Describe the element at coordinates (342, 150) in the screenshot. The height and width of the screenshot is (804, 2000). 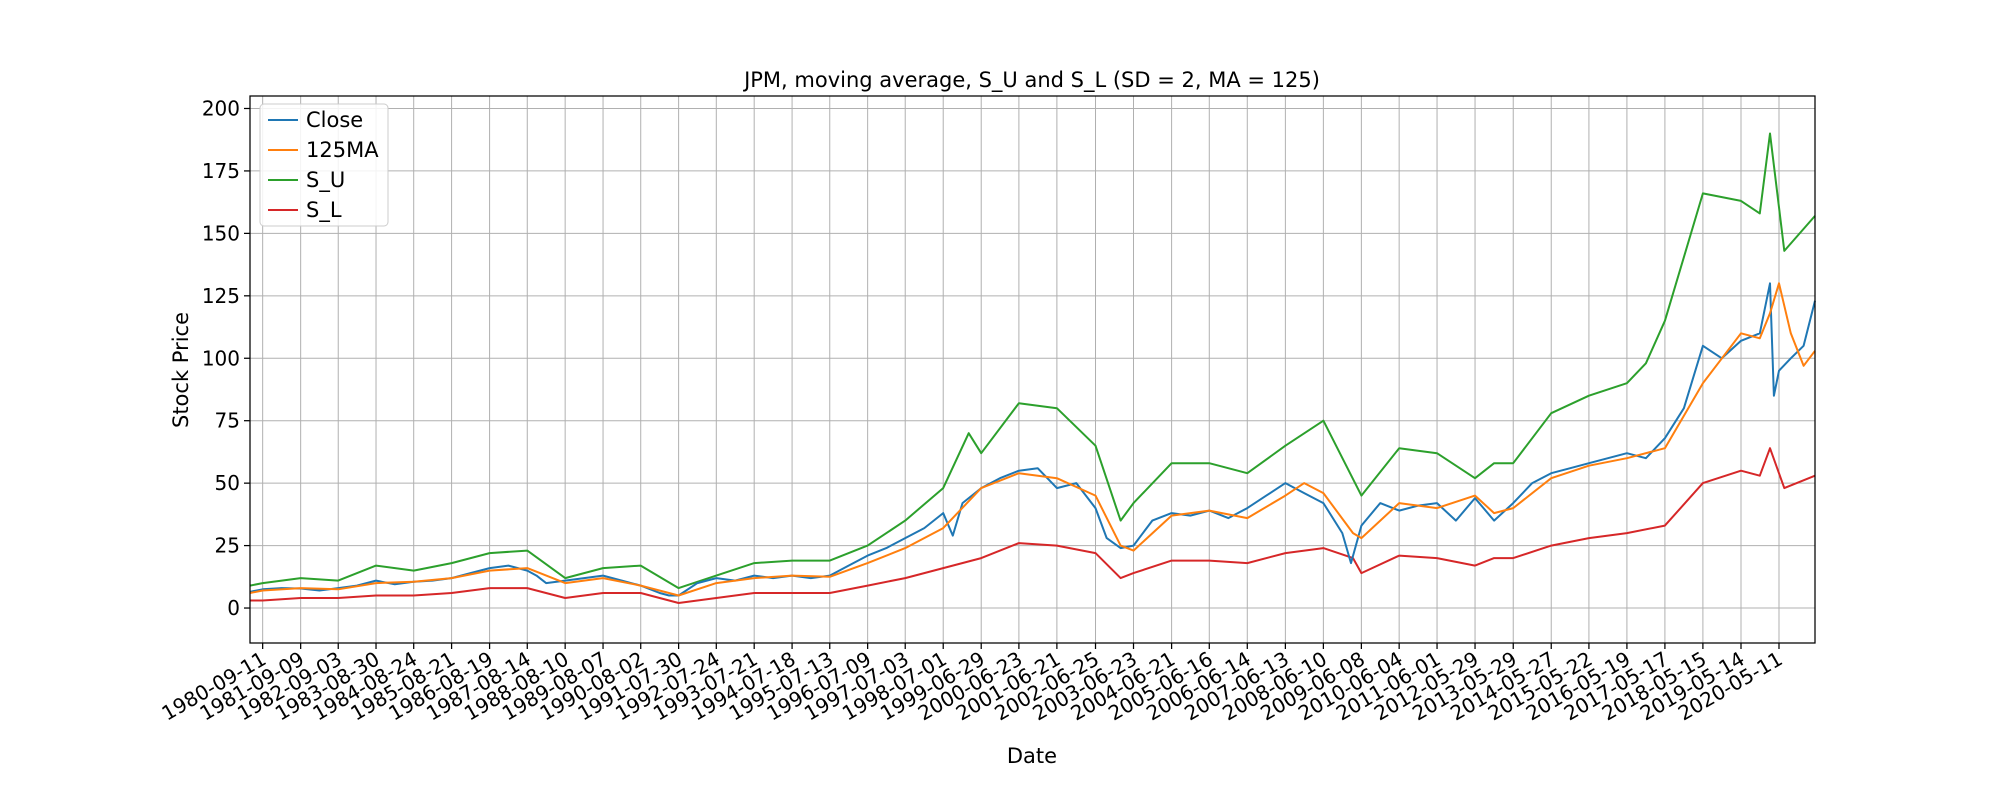
I see `legend-label: 125MA` at that location.